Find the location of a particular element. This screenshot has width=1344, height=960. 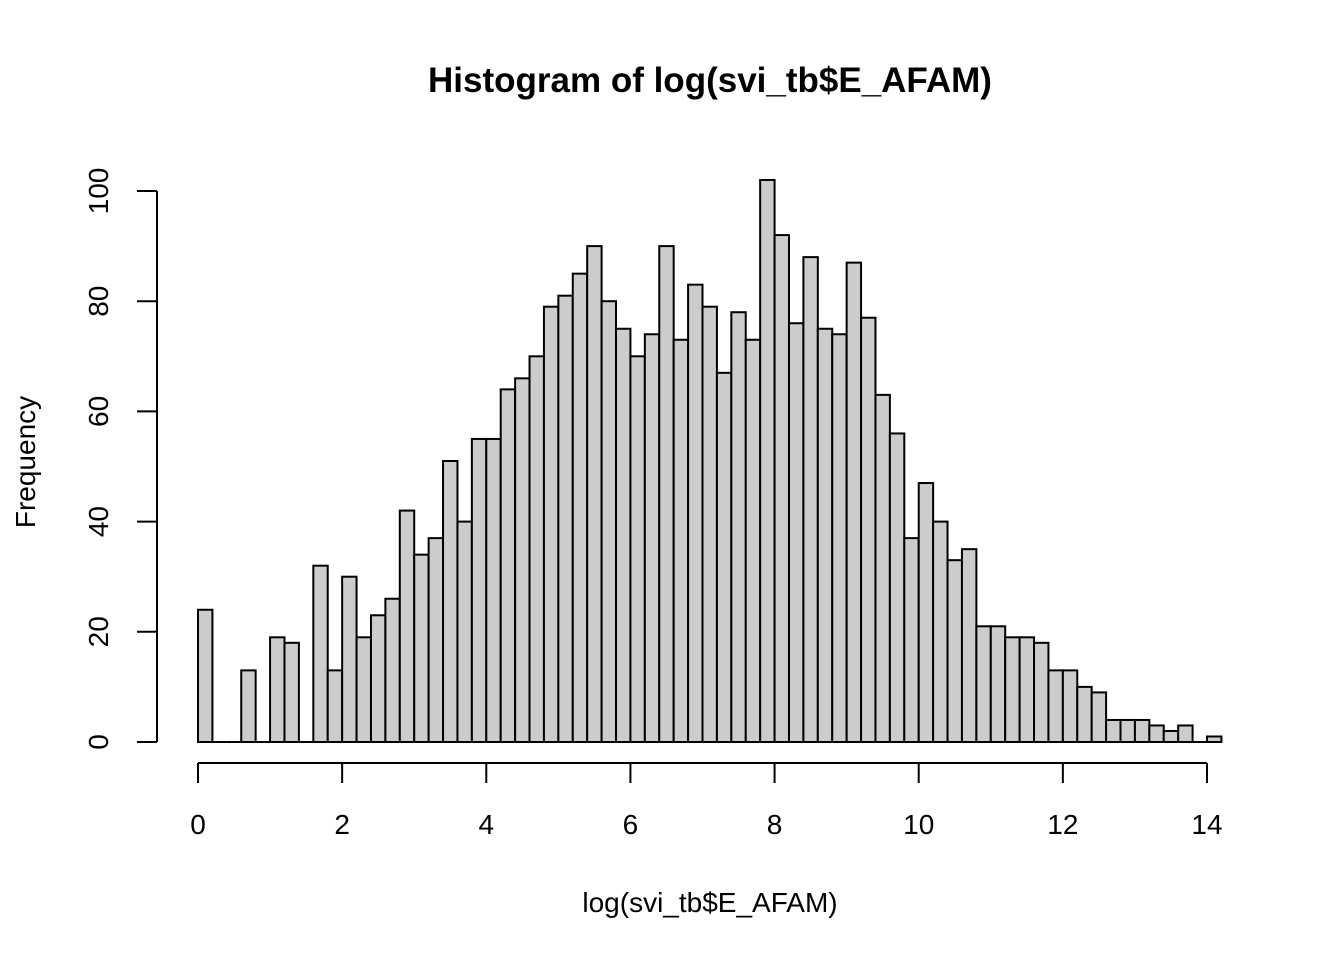

y-axis-label: Frequency is located at coordinates (25, 462).